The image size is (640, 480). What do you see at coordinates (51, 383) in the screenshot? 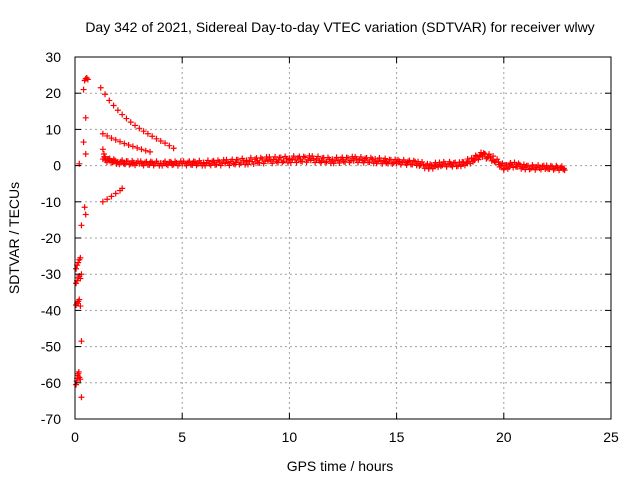
I see `y-tick-label: -60` at bounding box center [51, 383].